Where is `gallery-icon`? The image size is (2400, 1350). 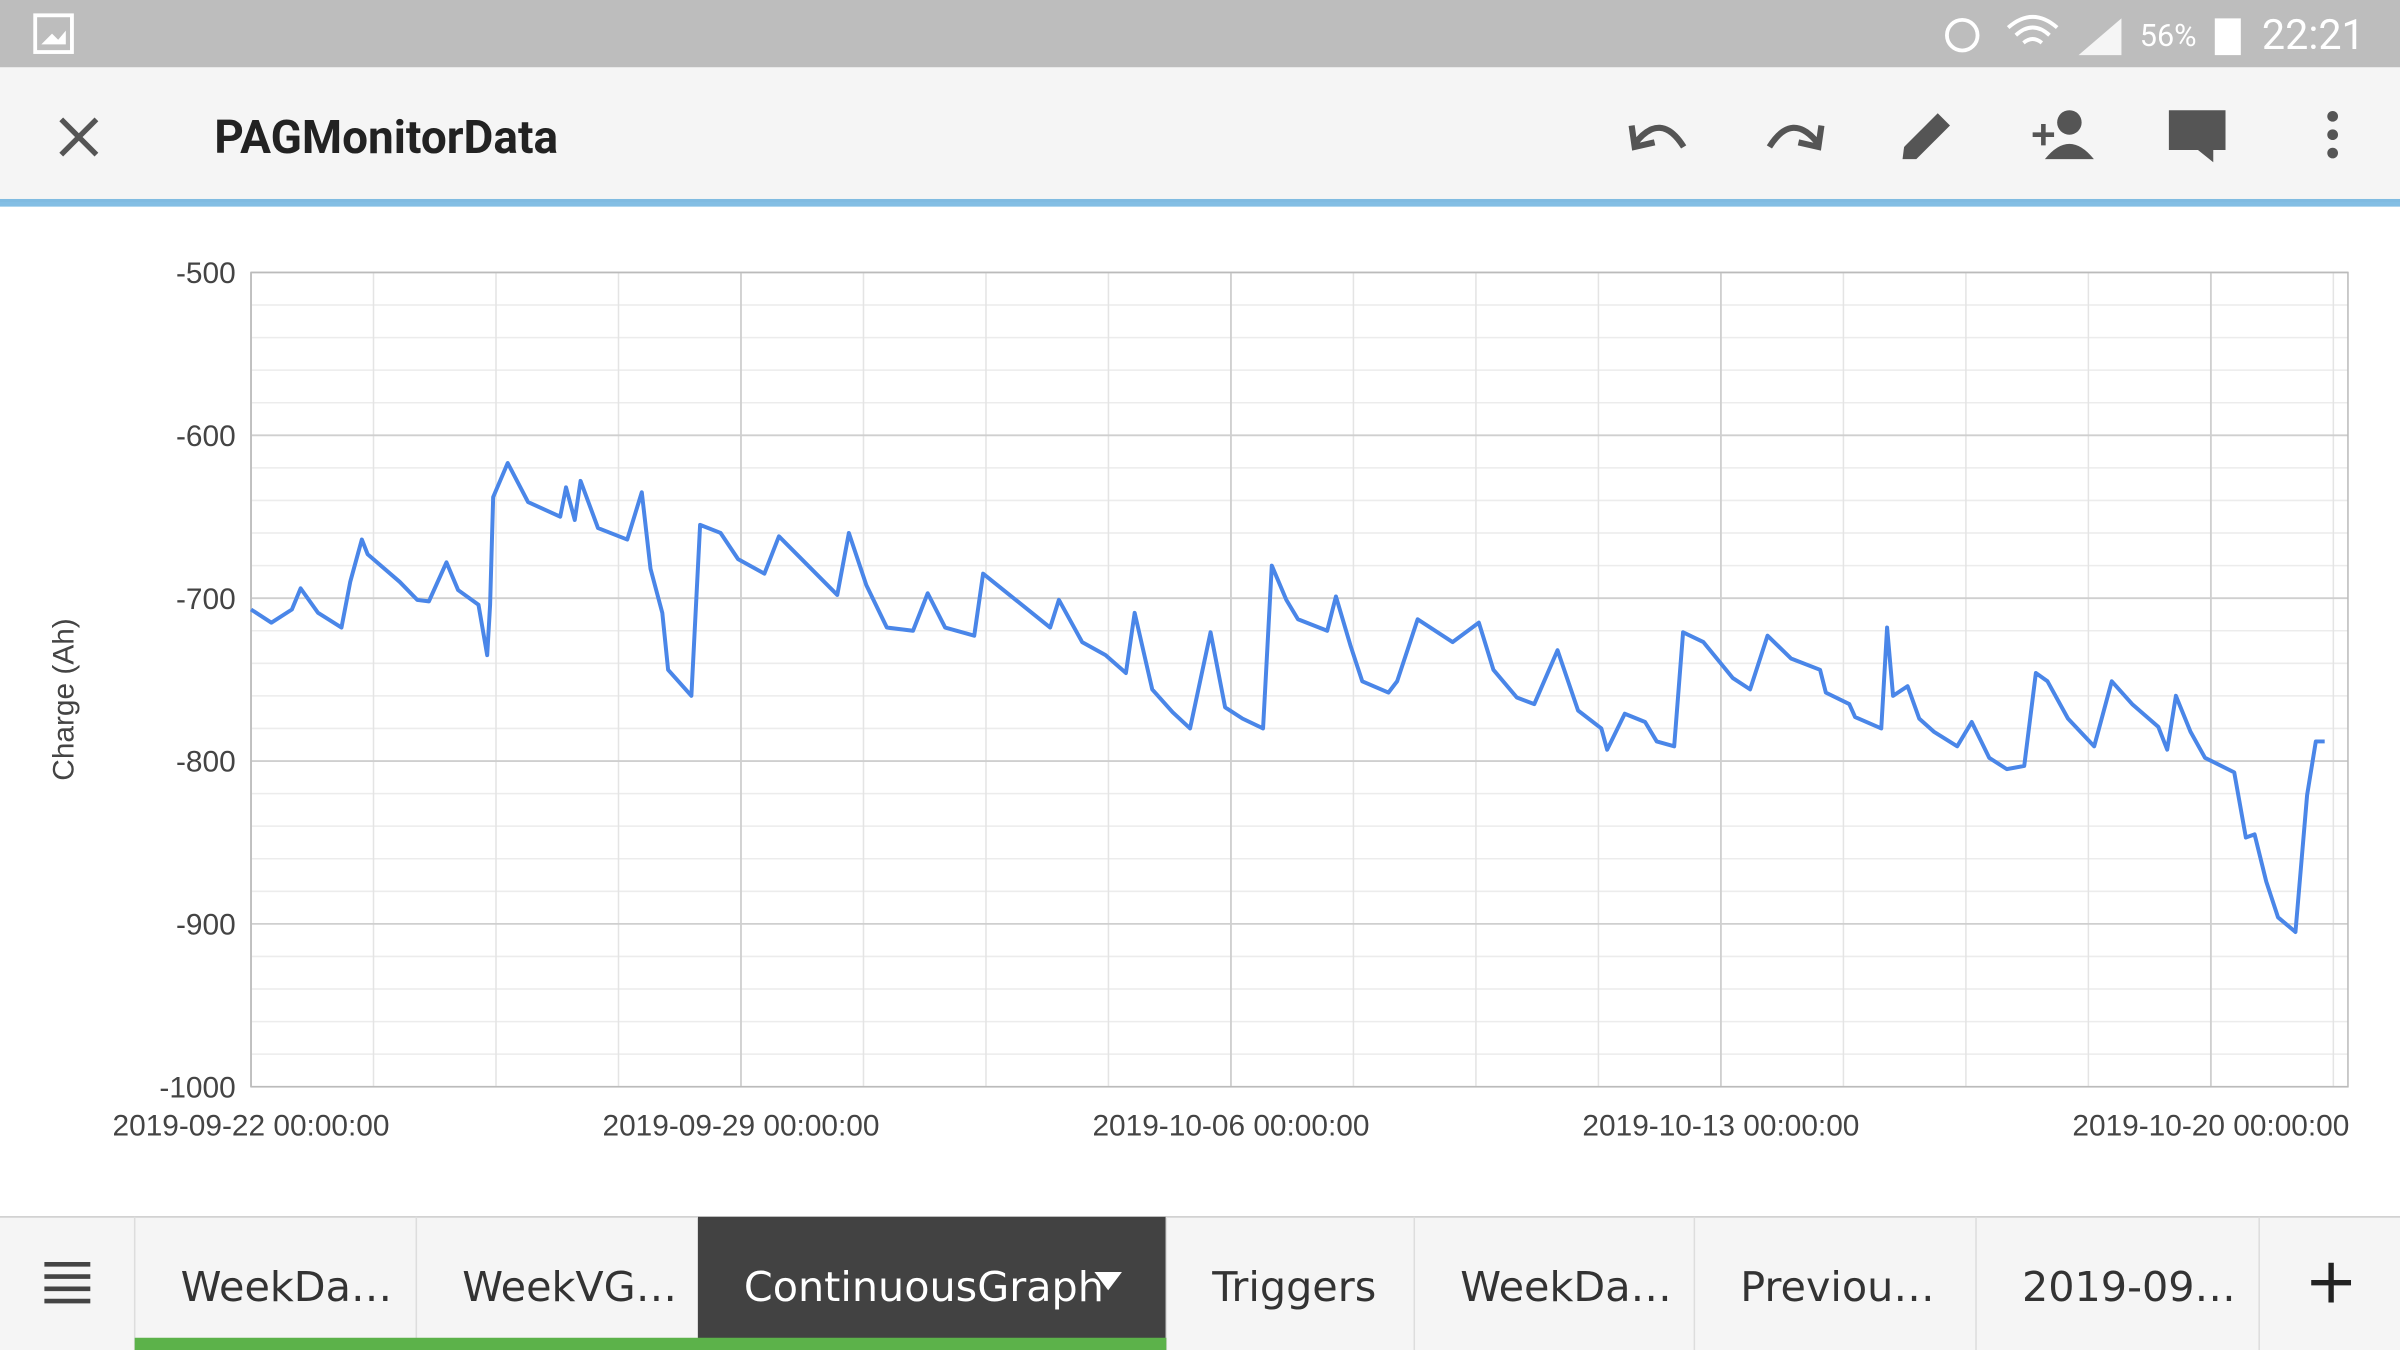
gallery-icon is located at coordinates (53, 33).